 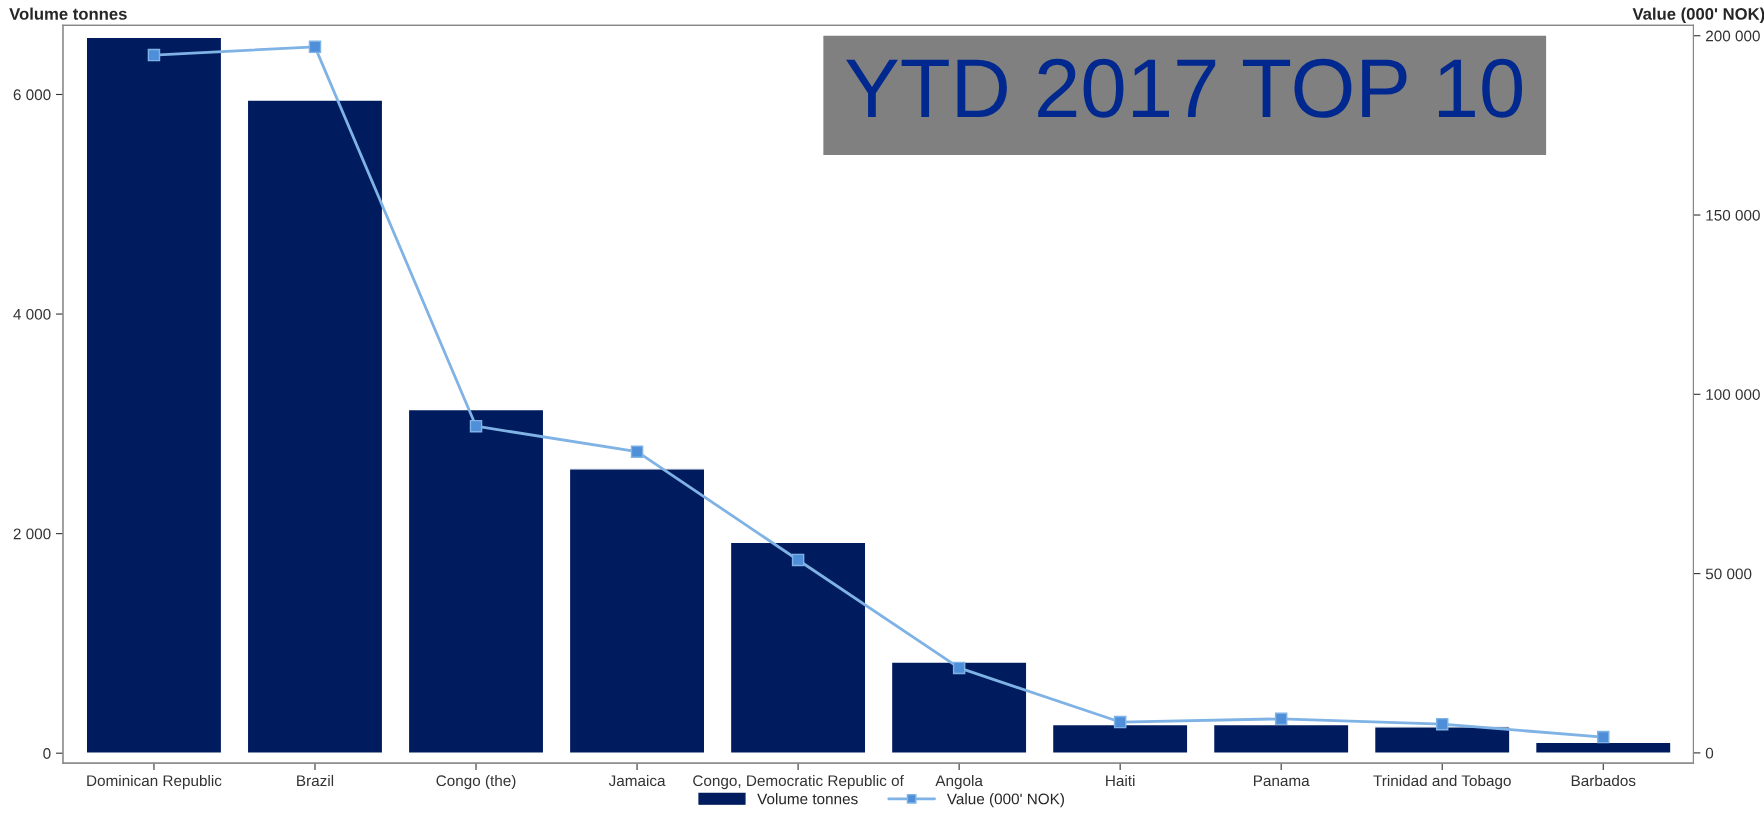 What do you see at coordinates (32, 314) in the screenshot?
I see `y-tick-label: 4 000` at bounding box center [32, 314].